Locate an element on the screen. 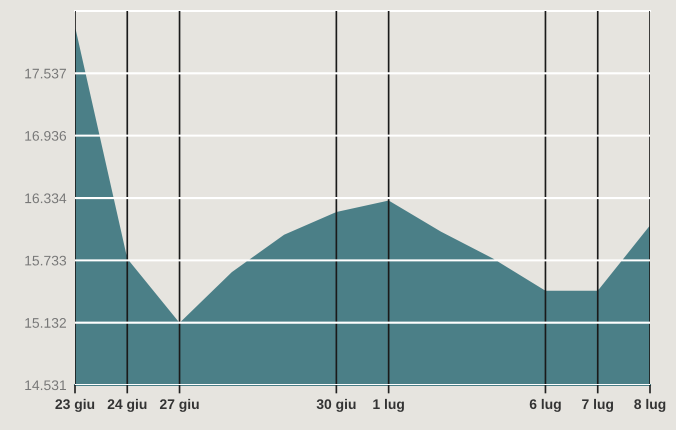  x-tick-label: 27 giu is located at coordinates (179, 405).